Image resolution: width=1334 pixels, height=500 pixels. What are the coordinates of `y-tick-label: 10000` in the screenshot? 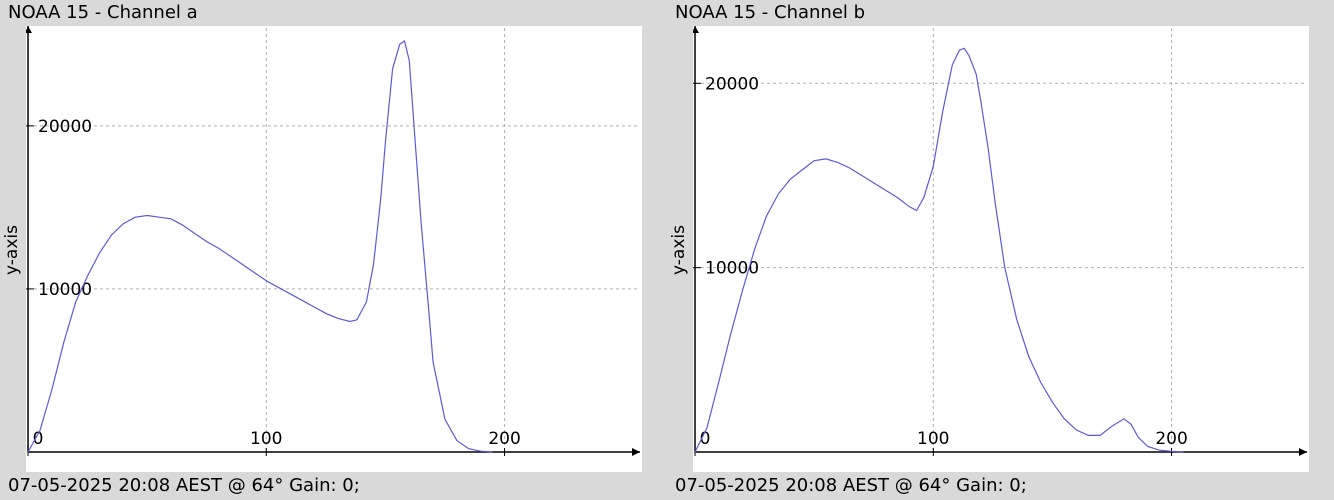 It's located at (732, 269).